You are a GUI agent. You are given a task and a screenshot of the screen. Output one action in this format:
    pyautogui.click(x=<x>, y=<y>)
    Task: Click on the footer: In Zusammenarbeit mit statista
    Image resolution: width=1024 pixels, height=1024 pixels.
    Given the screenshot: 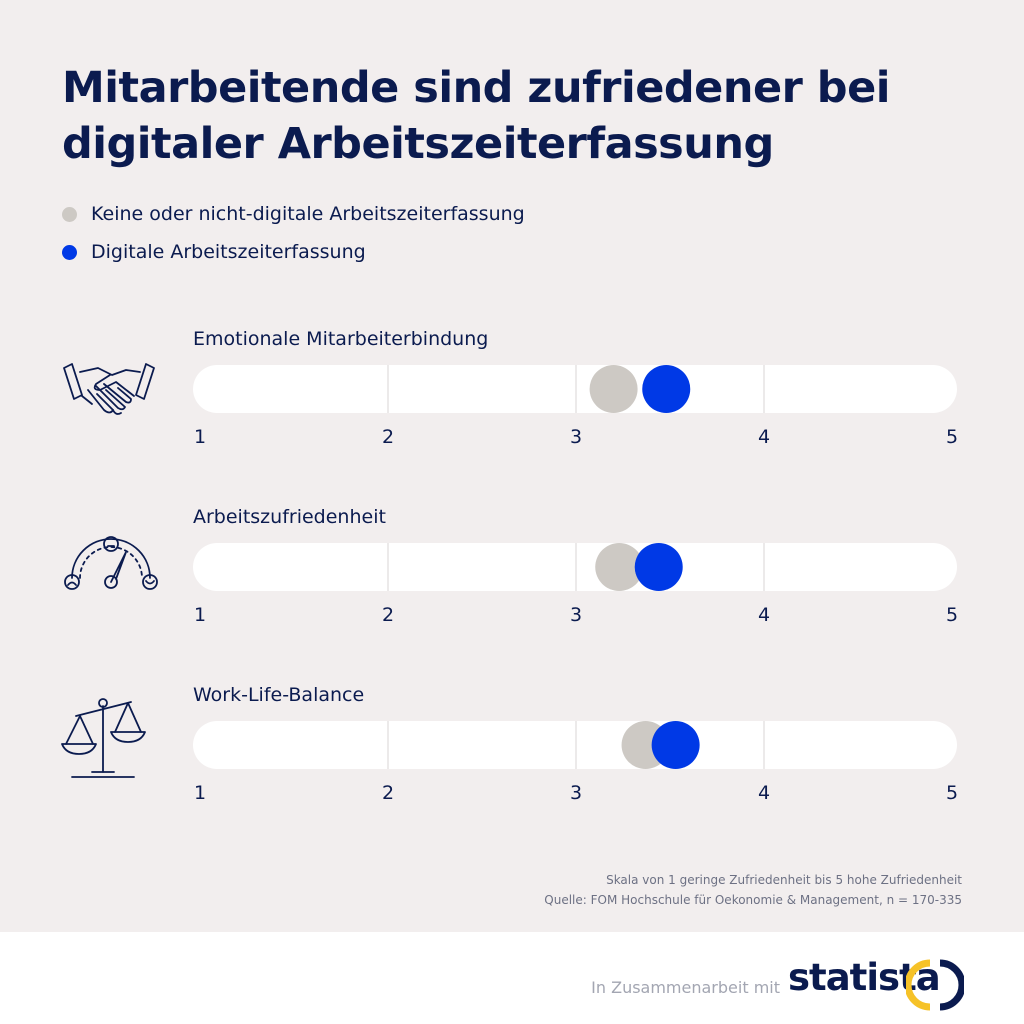 What is the action you would take?
    pyautogui.click(x=512, y=978)
    